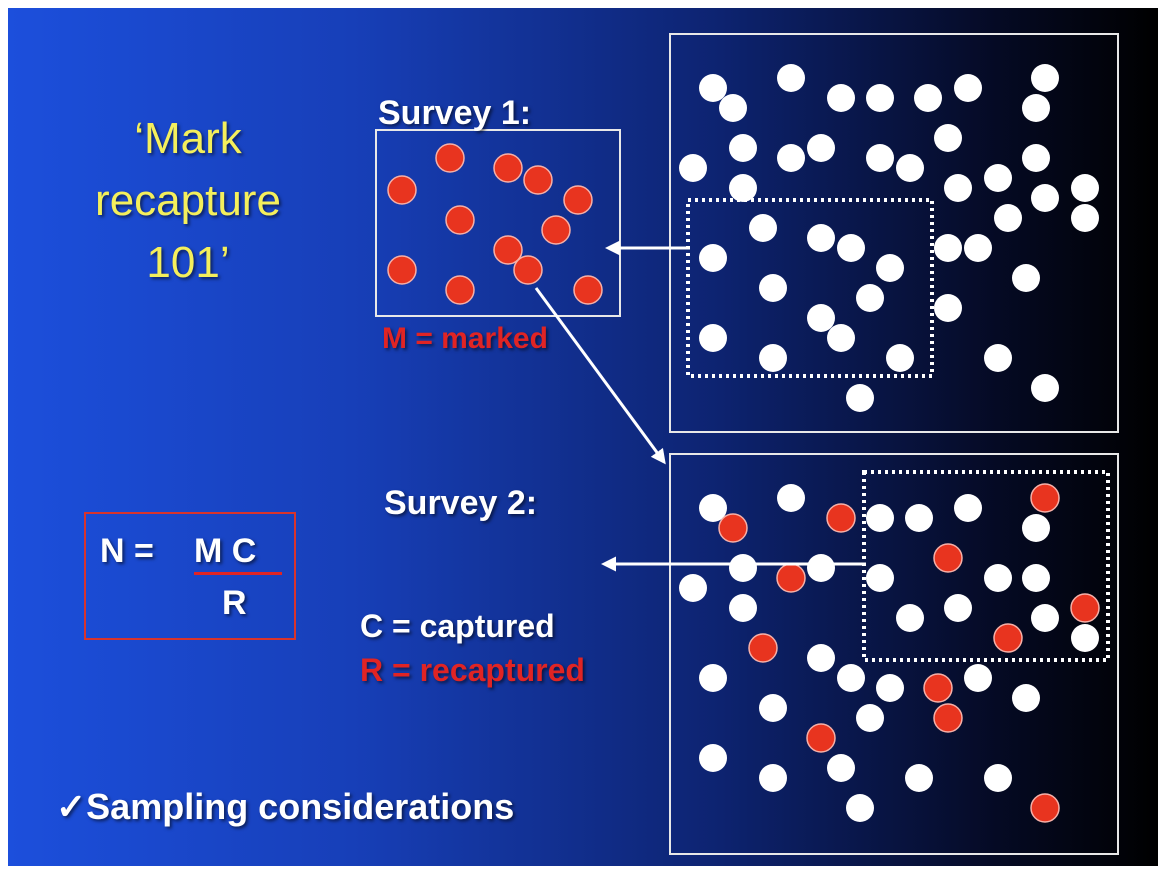  I want to click on title-line-2: recapture, so click(188, 200).